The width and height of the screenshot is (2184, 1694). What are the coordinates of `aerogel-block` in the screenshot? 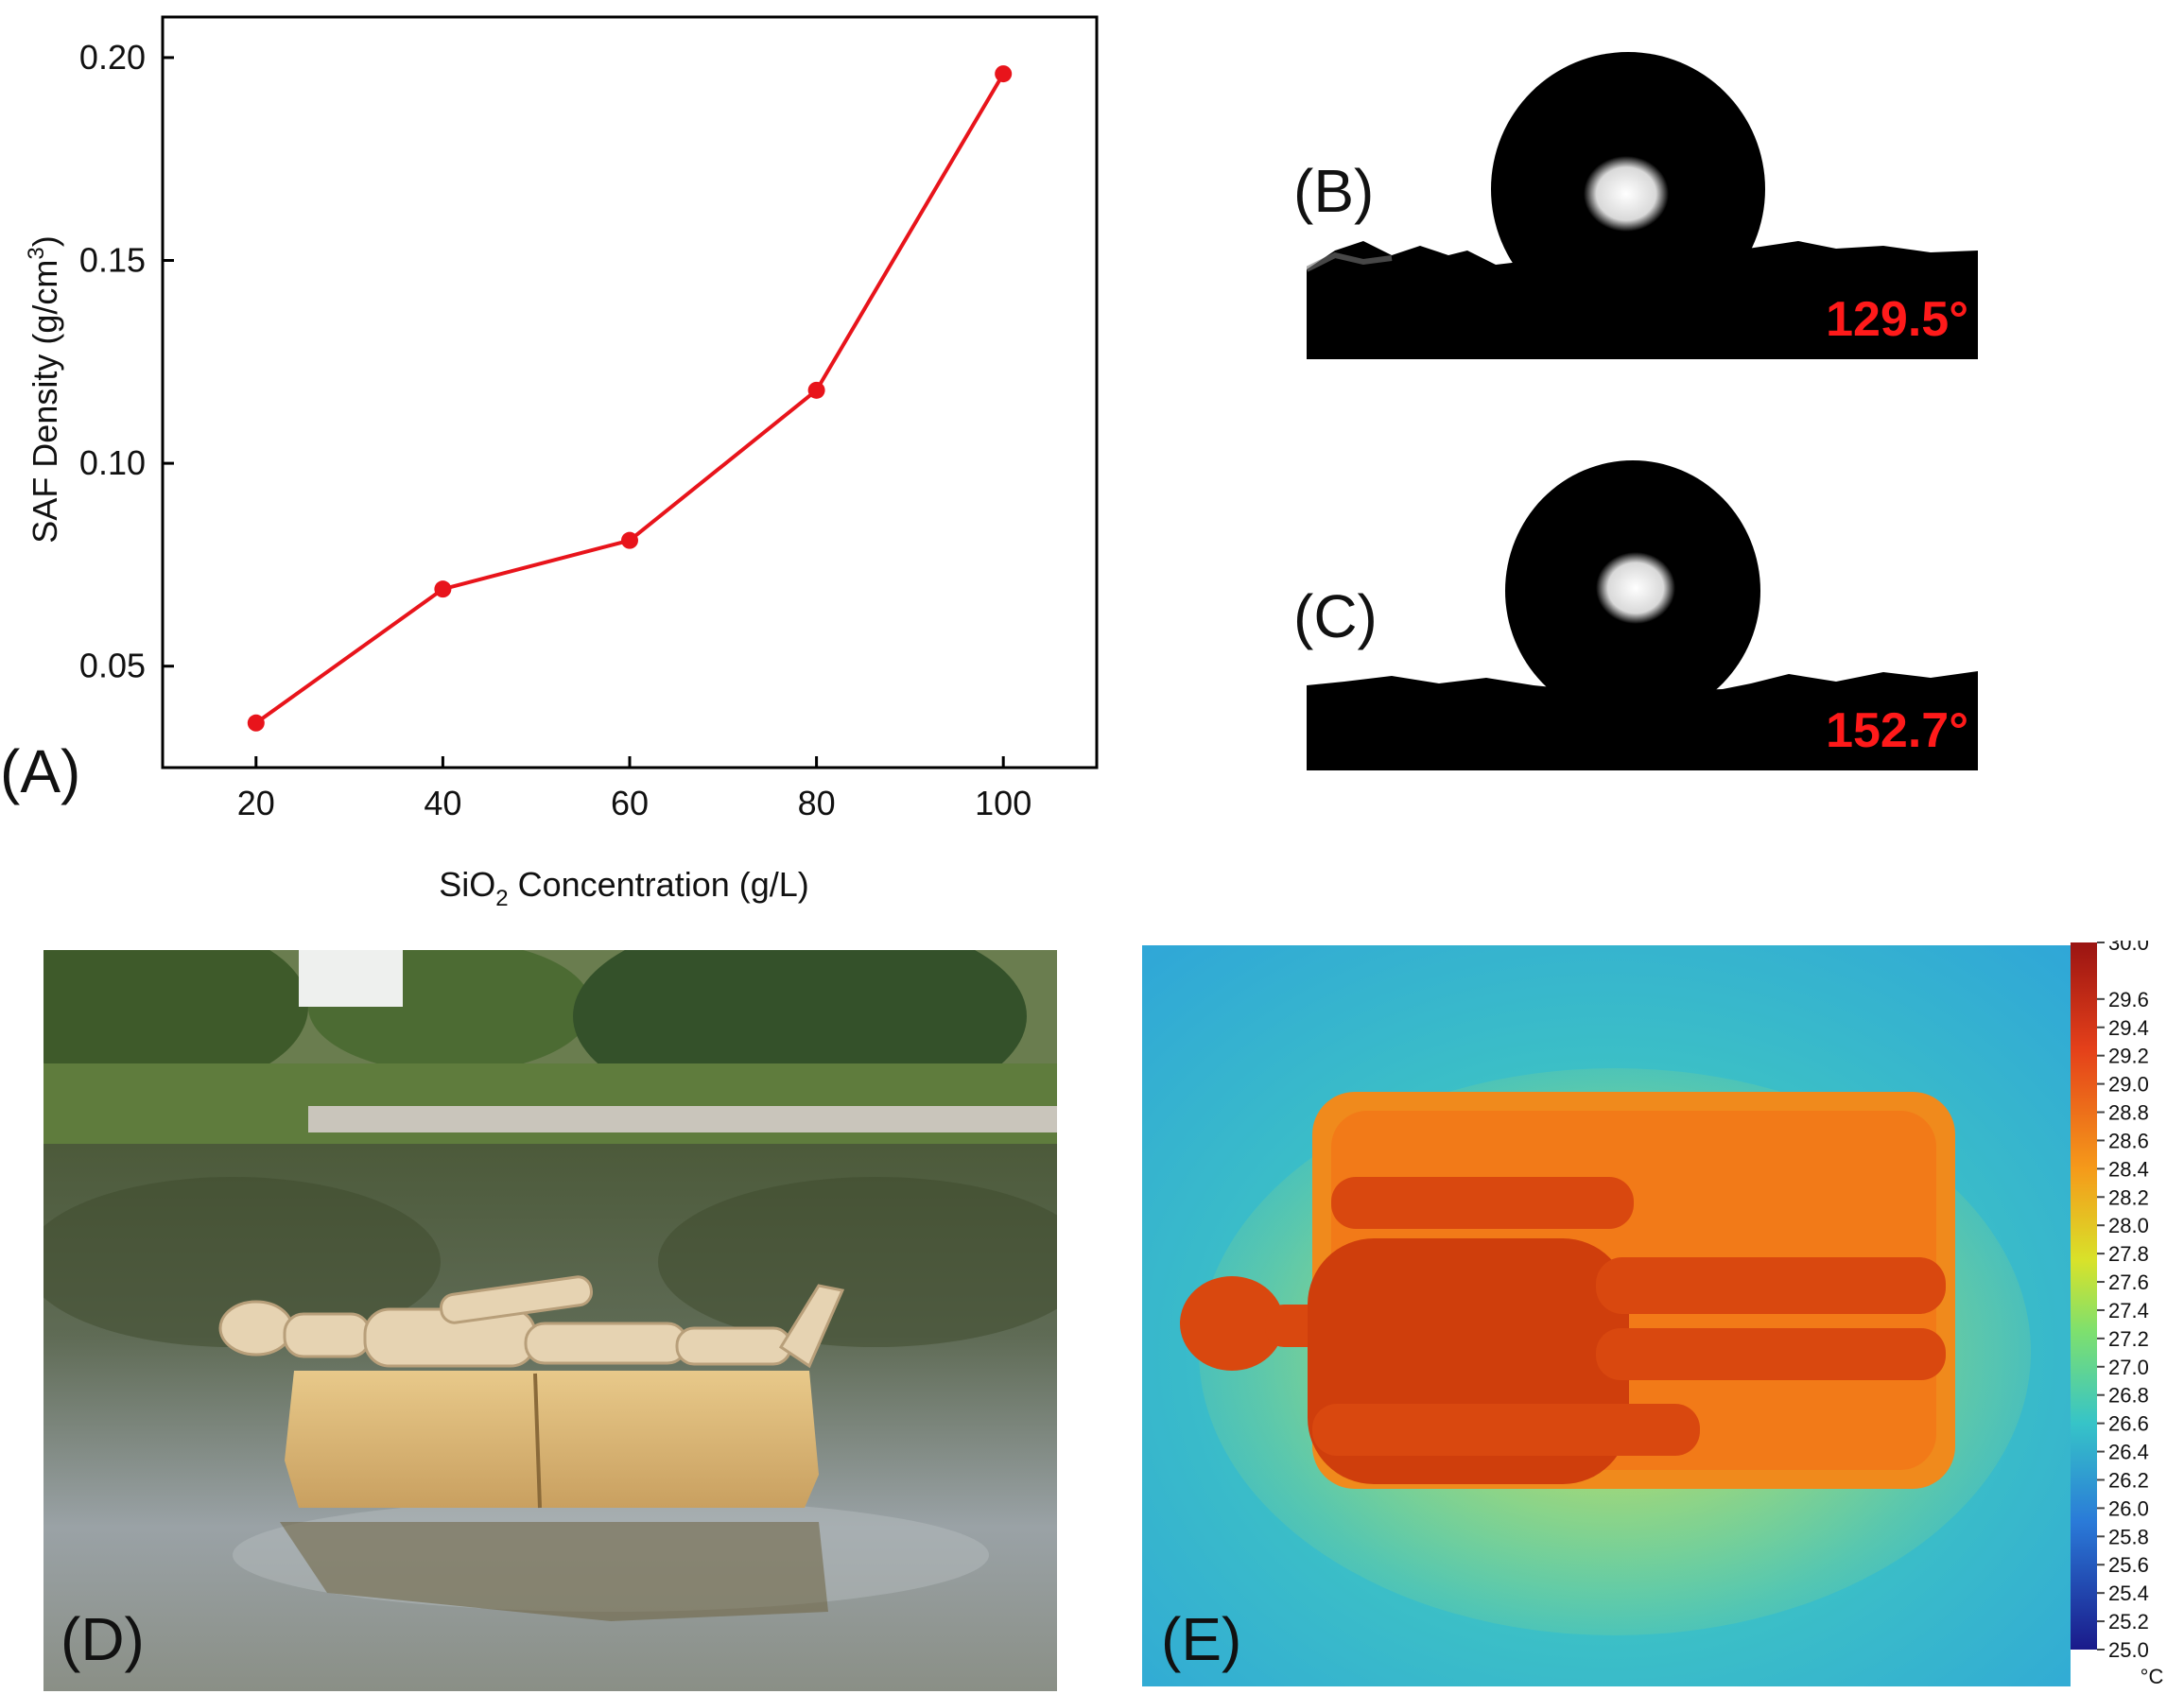 It's located at (552, 1439).